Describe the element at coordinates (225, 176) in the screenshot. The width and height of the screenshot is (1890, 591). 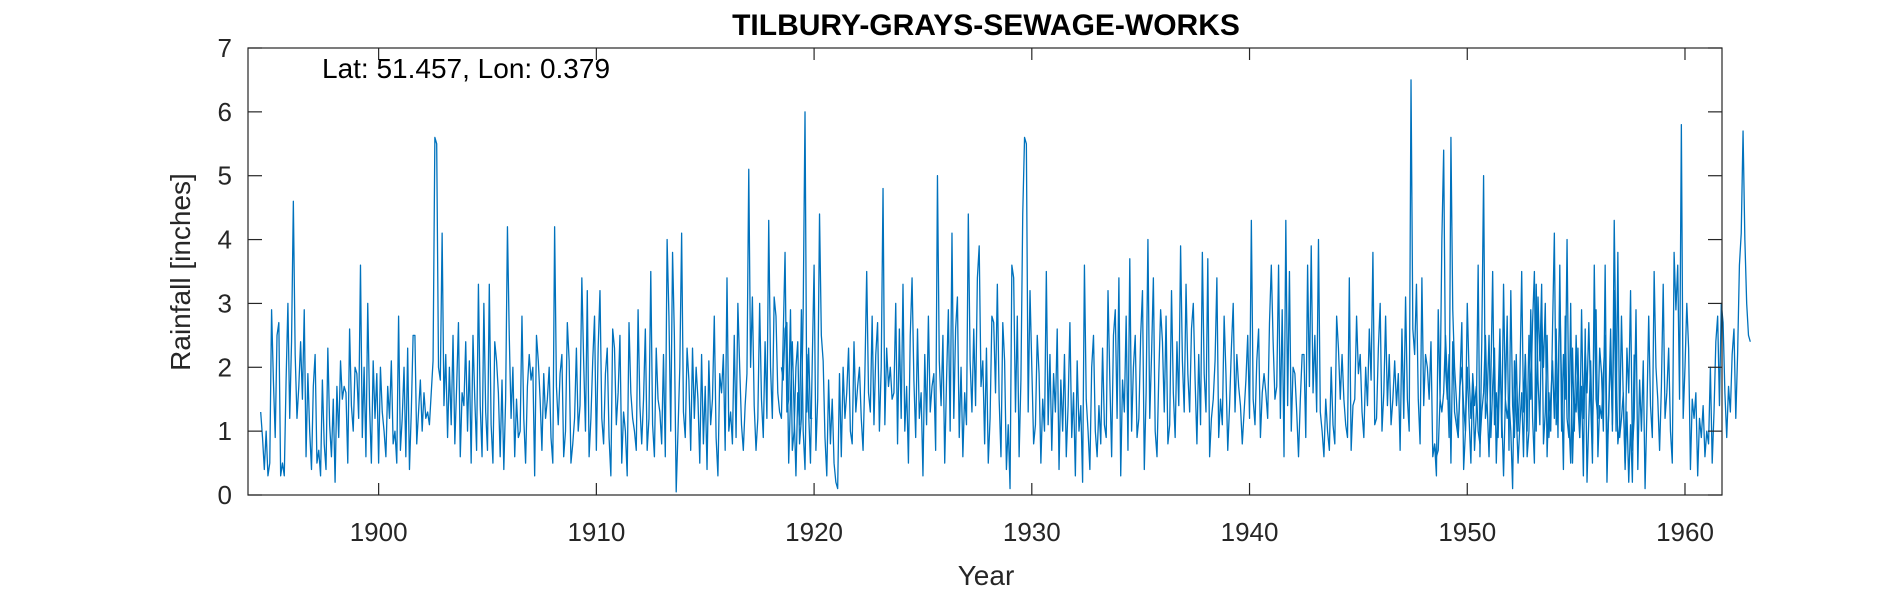
I see `y-tick-label: 5` at that location.